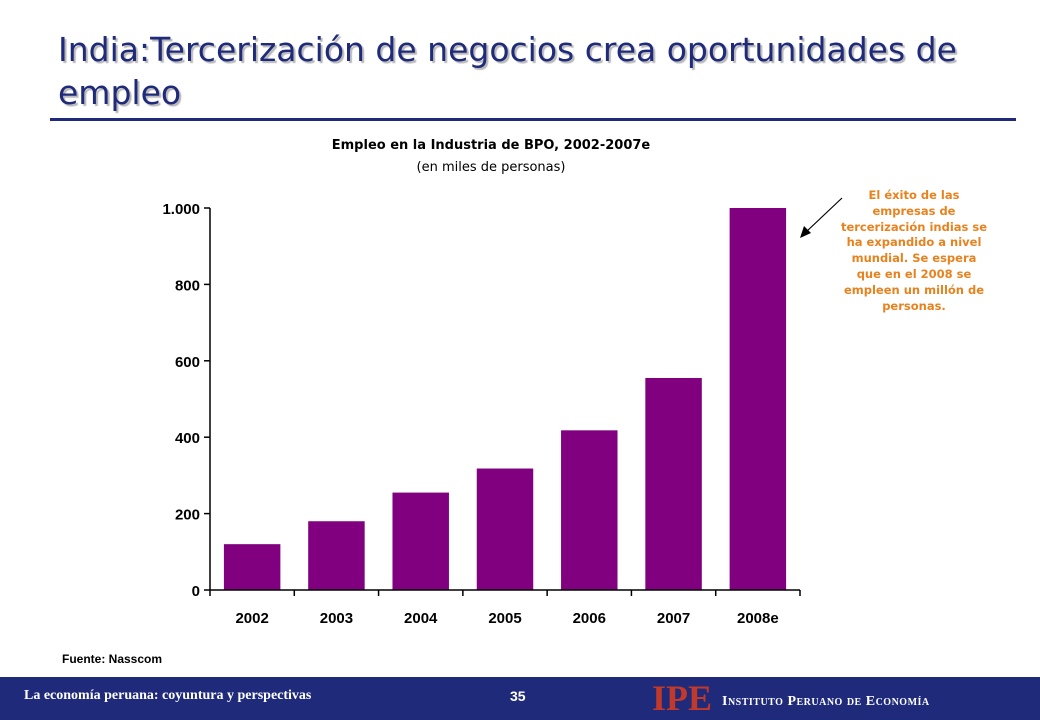 This screenshot has width=1040, height=720. What do you see at coordinates (187, 515) in the screenshot?
I see `y-tick-label: 200` at bounding box center [187, 515].